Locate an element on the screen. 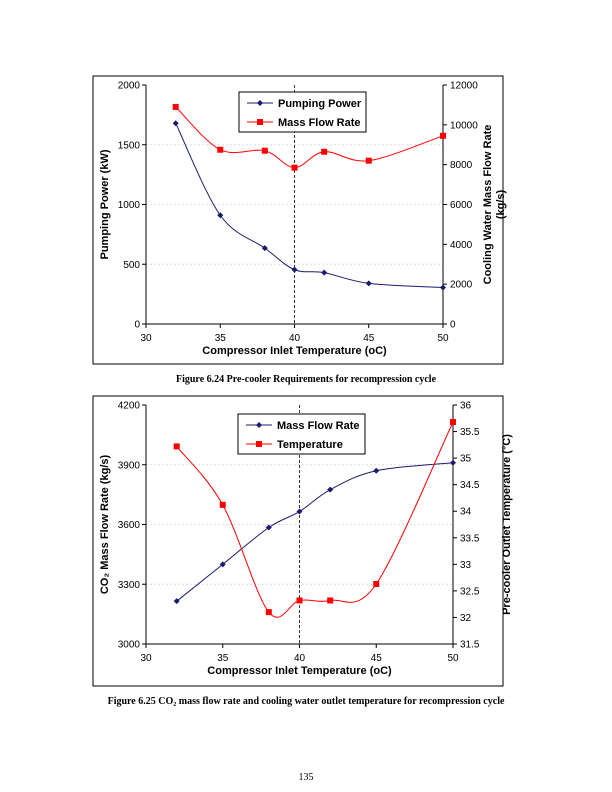 The height and width of the screenshot is (792, 612). y2-tick-label: 35 is located at coordinates (466, 459).